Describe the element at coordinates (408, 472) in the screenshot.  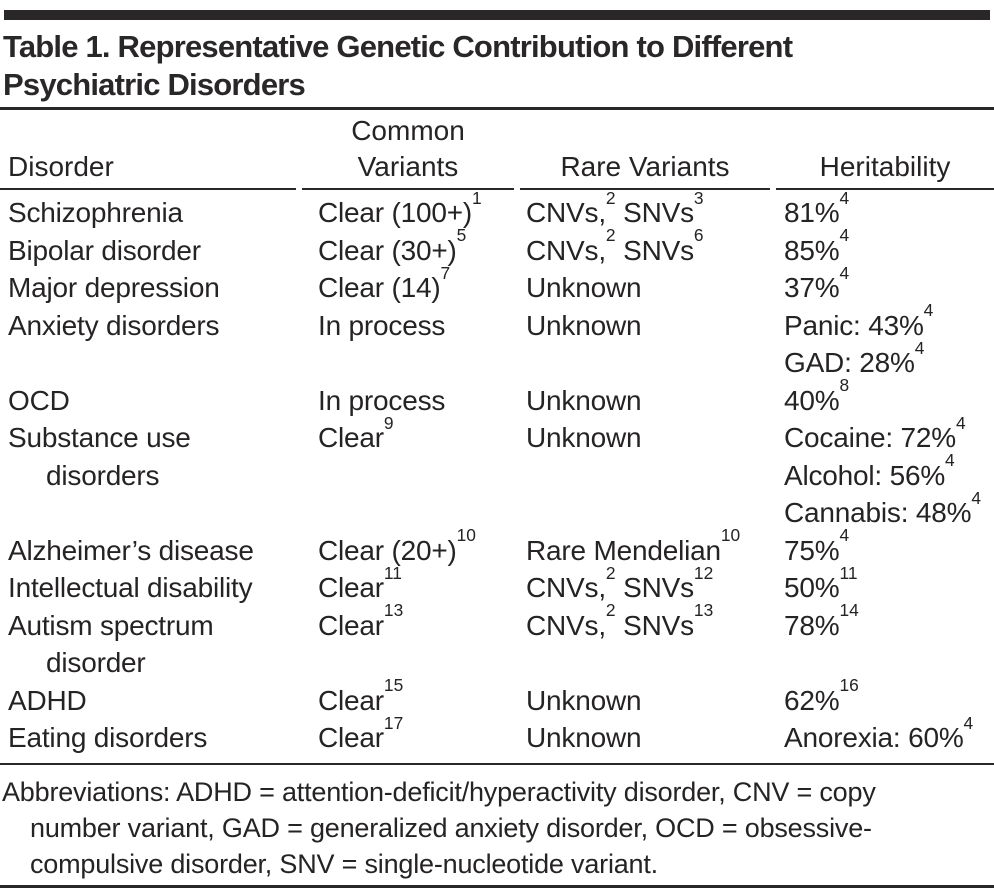
I see `cell-common: Clear9` at that location.